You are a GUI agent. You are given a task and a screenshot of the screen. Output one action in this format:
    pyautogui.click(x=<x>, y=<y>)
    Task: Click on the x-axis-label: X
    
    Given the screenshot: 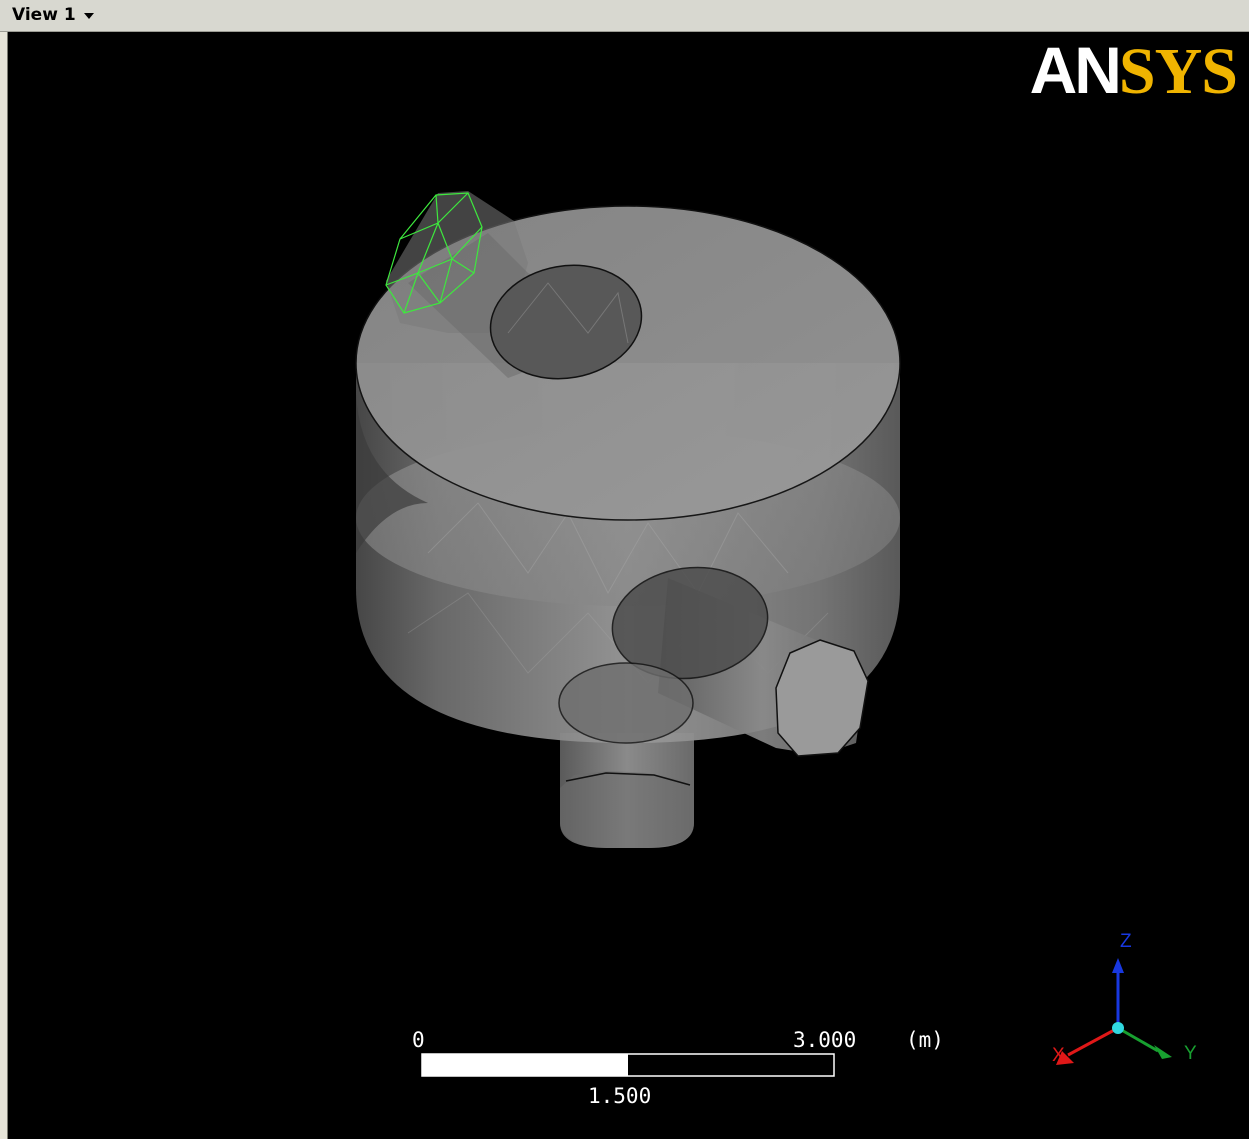 What is the action you would take?
    pyautogui.click(x=1058, y=1055)
    